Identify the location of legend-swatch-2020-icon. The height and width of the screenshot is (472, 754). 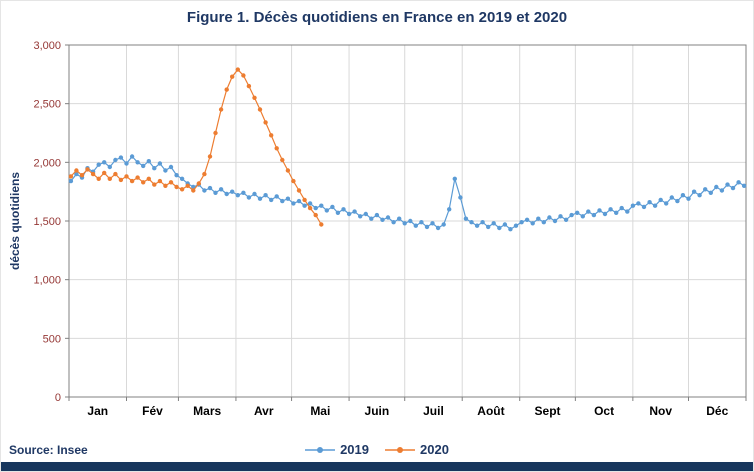
(400, 449).